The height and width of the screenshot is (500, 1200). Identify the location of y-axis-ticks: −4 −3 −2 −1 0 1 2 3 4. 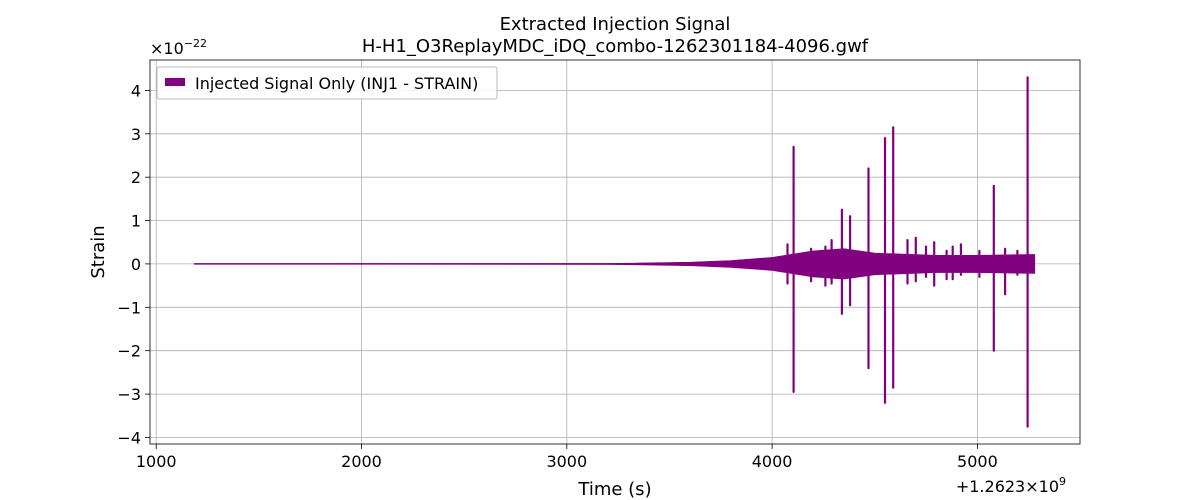
(133, 264).